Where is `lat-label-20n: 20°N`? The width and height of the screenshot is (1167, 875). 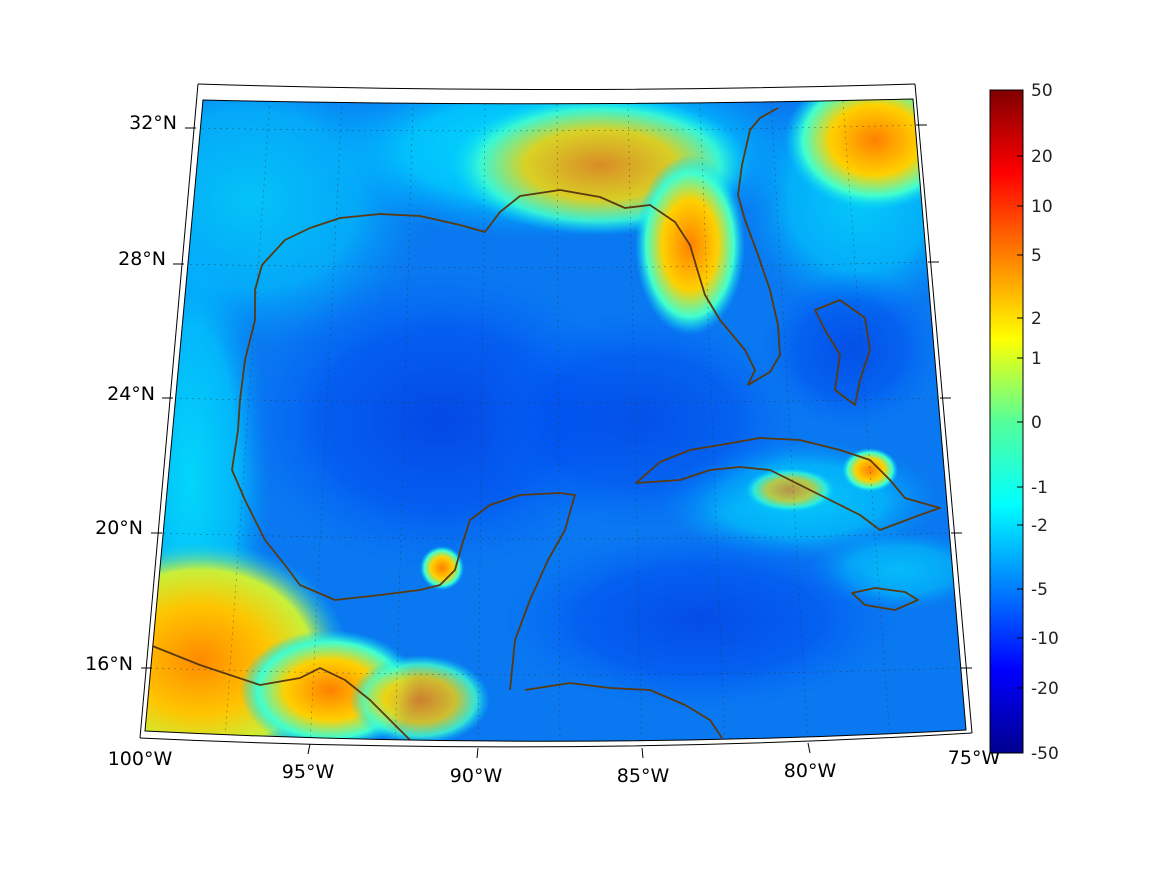 lat-label-20n: 20°N is located at coordinates (119, 528).